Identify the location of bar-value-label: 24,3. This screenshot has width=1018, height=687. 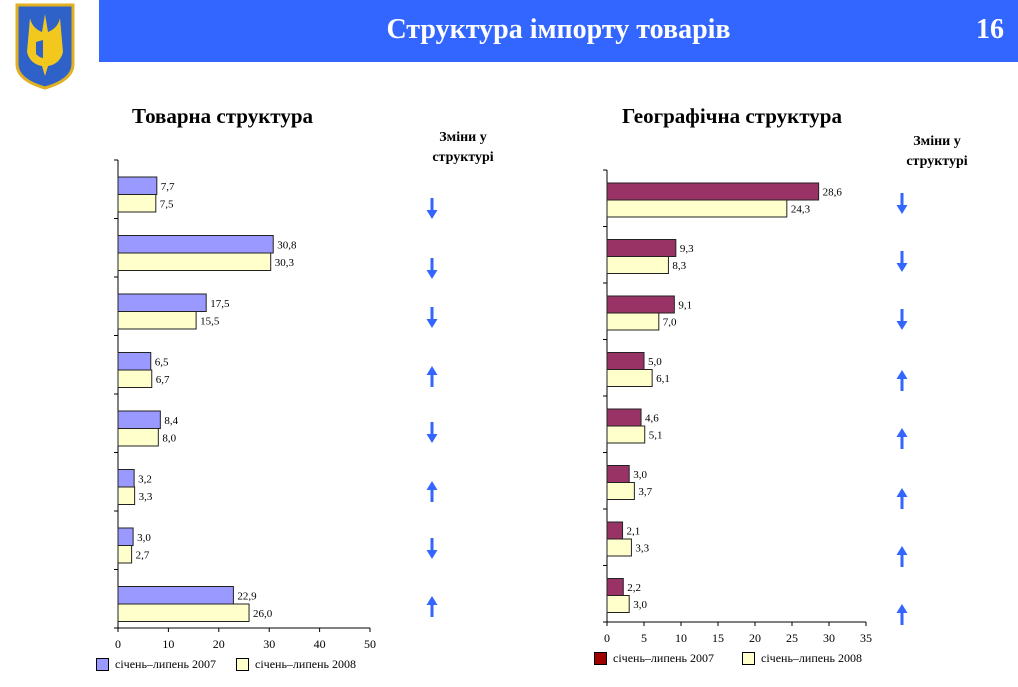
(801, 210).